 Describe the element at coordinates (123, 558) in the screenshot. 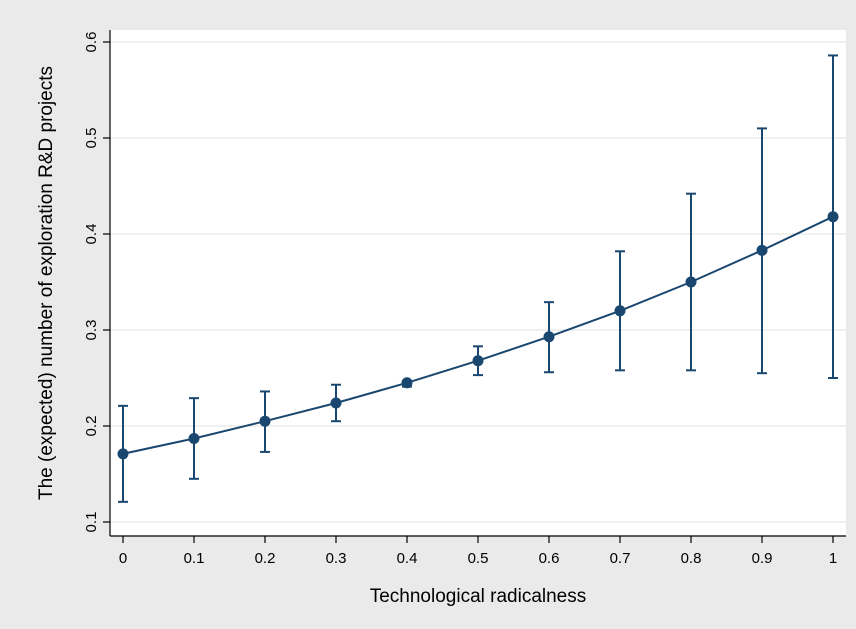

I see `x-tick-label: 0` at that location.